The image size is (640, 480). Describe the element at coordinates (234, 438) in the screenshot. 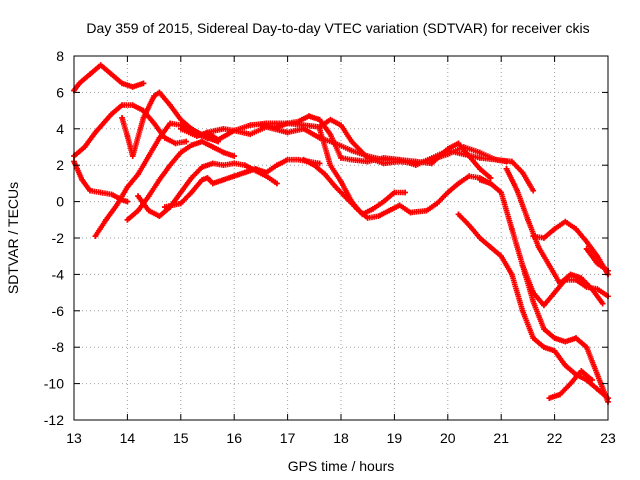

I see `x-tick-label: 16` at that location.